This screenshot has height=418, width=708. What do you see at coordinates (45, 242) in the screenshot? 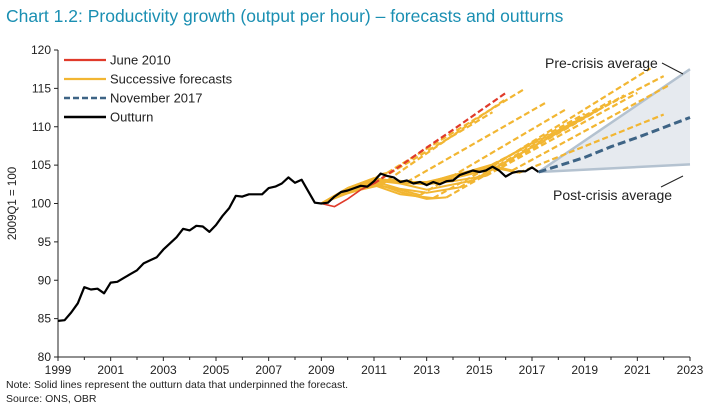
I see `y-tick-label: 95` at bounding box center [45, 242].